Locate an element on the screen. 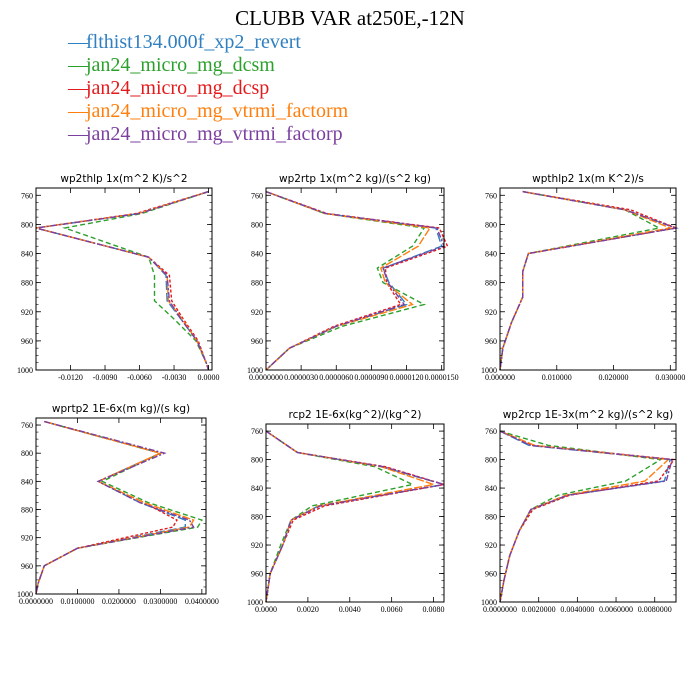  x-tick-label: 0.0300000 is located at coordinates (160, 601).